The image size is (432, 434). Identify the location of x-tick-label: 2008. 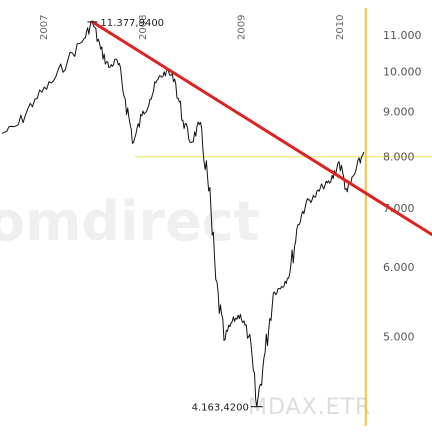
(143, 27).